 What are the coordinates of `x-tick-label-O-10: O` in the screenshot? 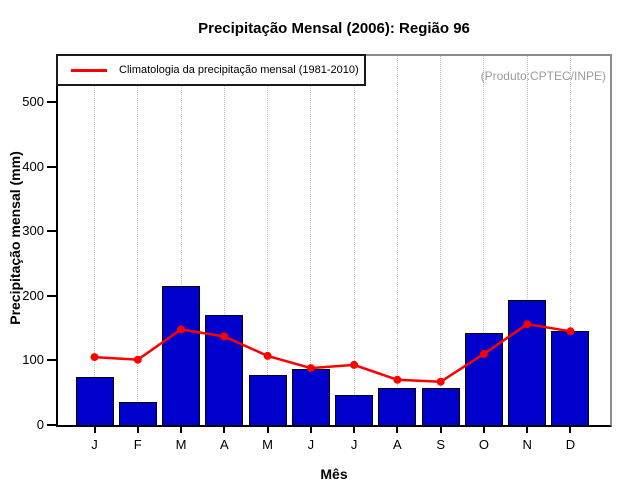 It's located at (483, 444).